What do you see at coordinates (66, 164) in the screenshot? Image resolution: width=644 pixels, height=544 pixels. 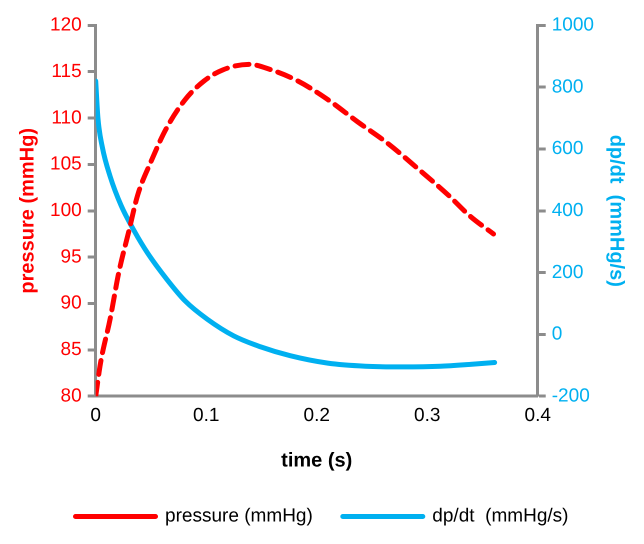 I see `y-tick-label: 105` at bounding box center [66, 164].